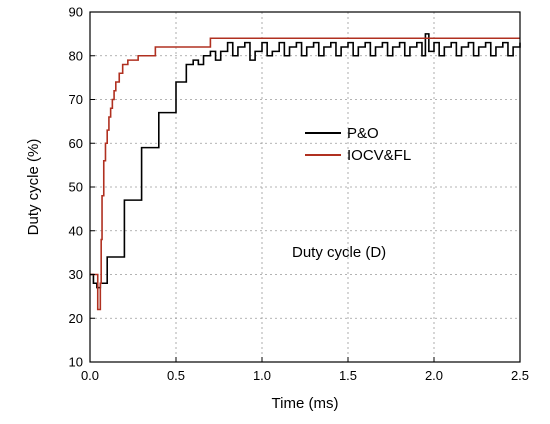 The width and height of the screenshot is (550, 424). What do you see at coordinates (76, 143) in the screenshot?
I see `y-tick-label: 60` at bounding box center [76, 143].